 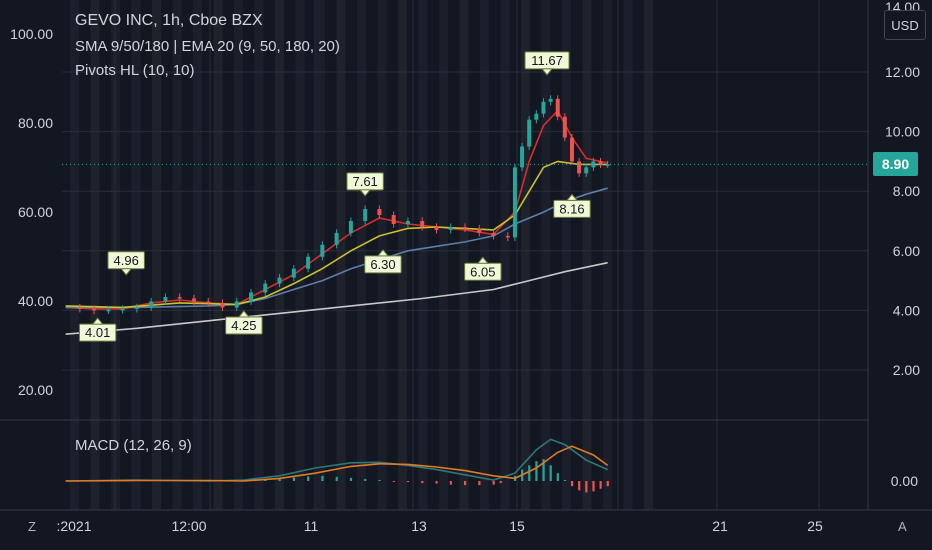 I want to click on pivot-label-high: 7.61, so click(x=365, y=184).